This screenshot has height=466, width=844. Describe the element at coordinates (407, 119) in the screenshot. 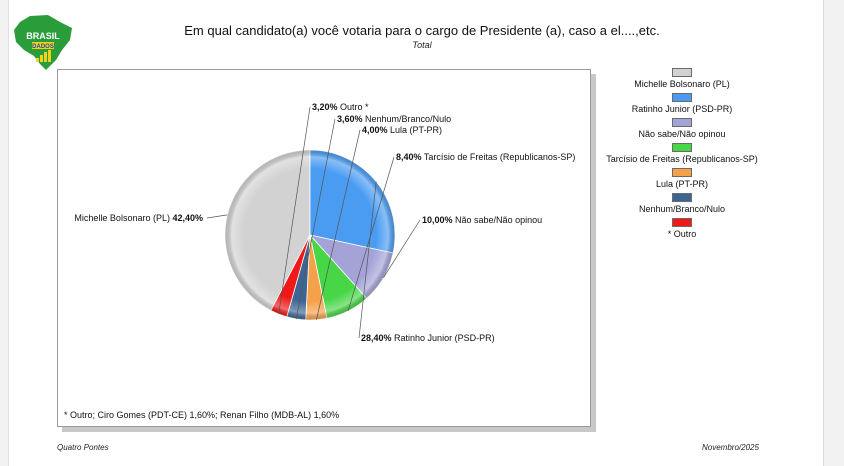

I see `slice-label-name: Nenhum/Branco/Nulo` at that location.